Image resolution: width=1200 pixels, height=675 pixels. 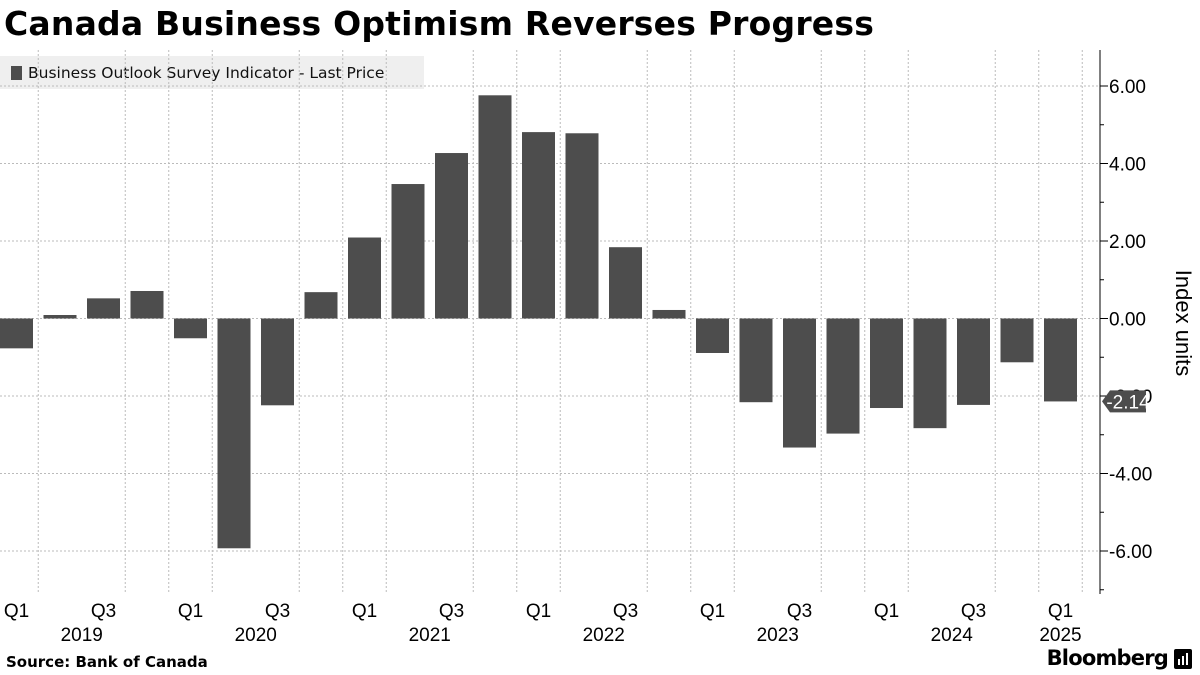 What do you see at coordinates (1107, 658) in the screenshot?
I see `brand-name: Bloomberg` at bounding box center [1107, 658].